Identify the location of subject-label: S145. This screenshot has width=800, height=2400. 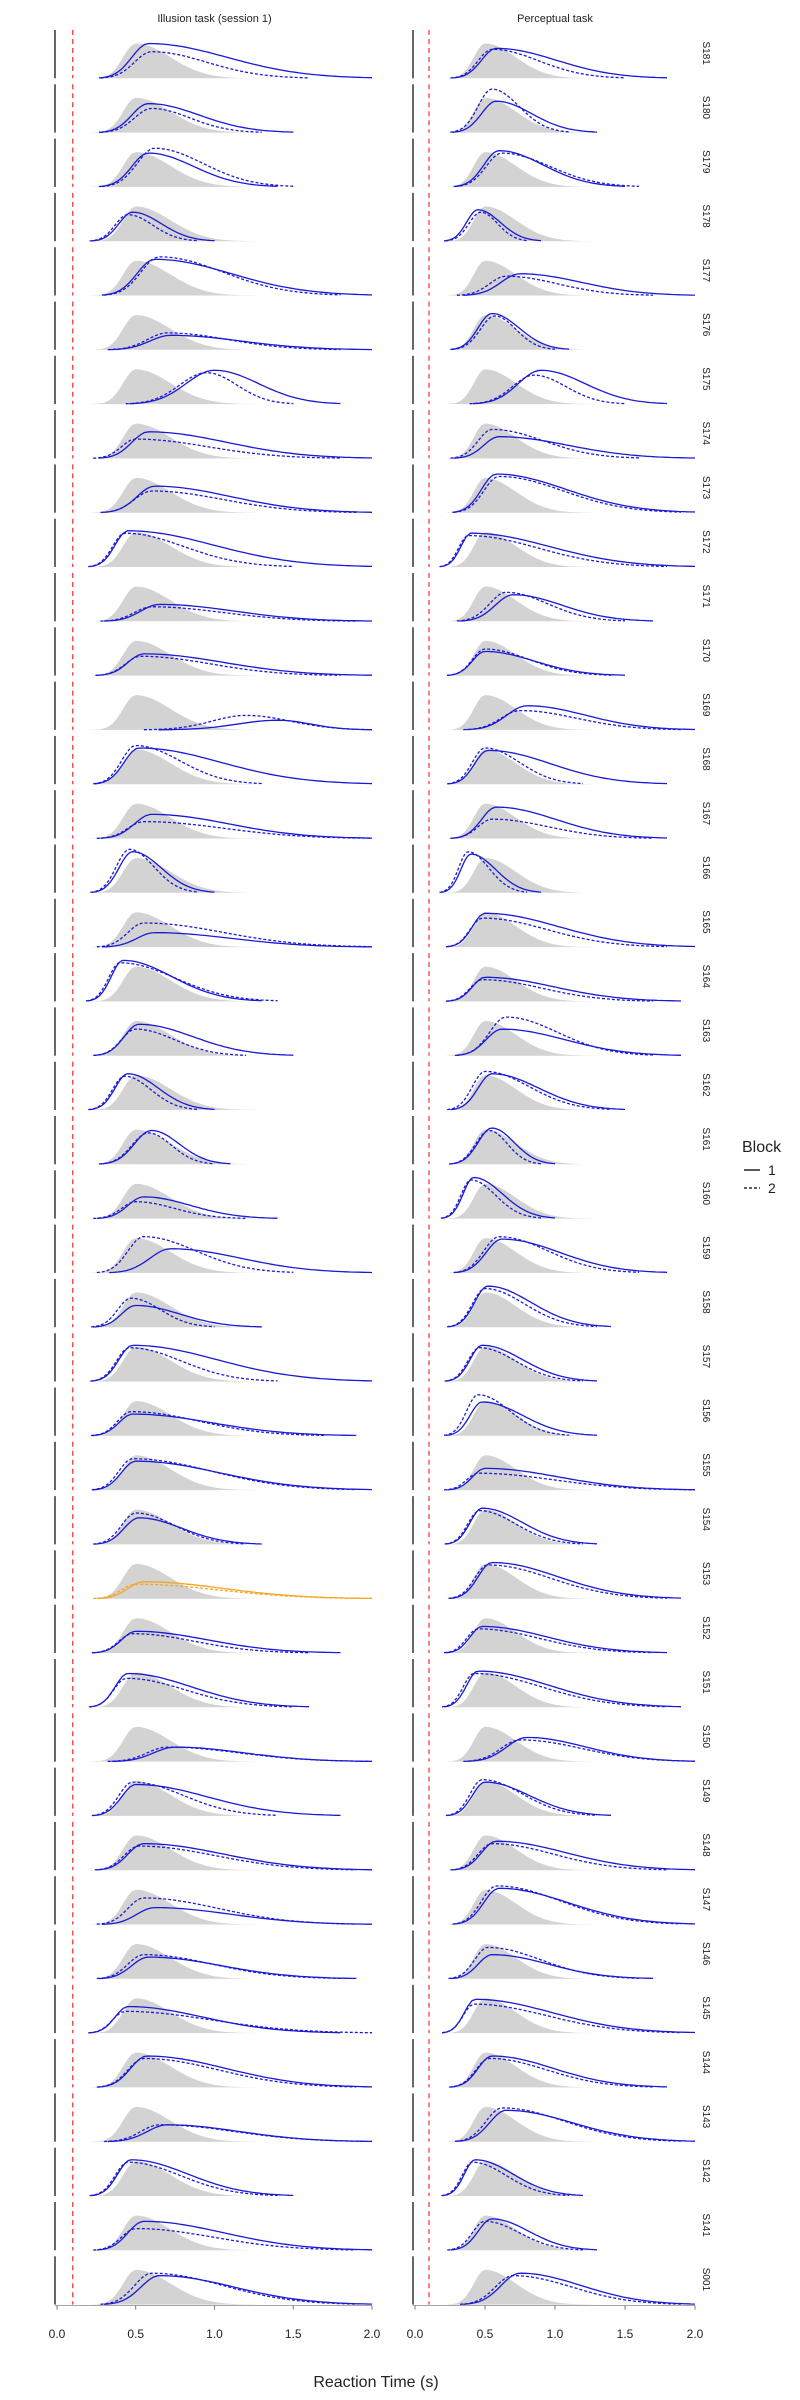
(705, 2008).